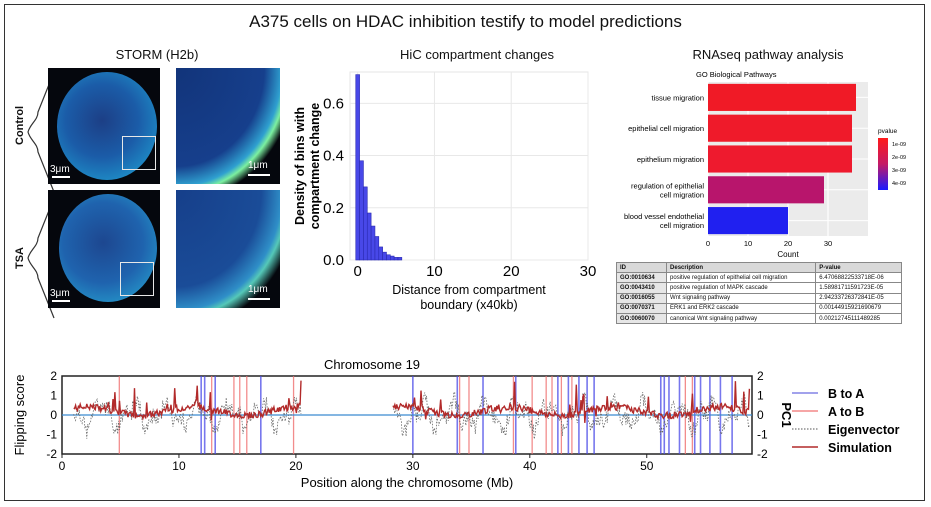 This screenshot has width=931, height=507. I want to click on legend-label: A to B, so click(846, 412).